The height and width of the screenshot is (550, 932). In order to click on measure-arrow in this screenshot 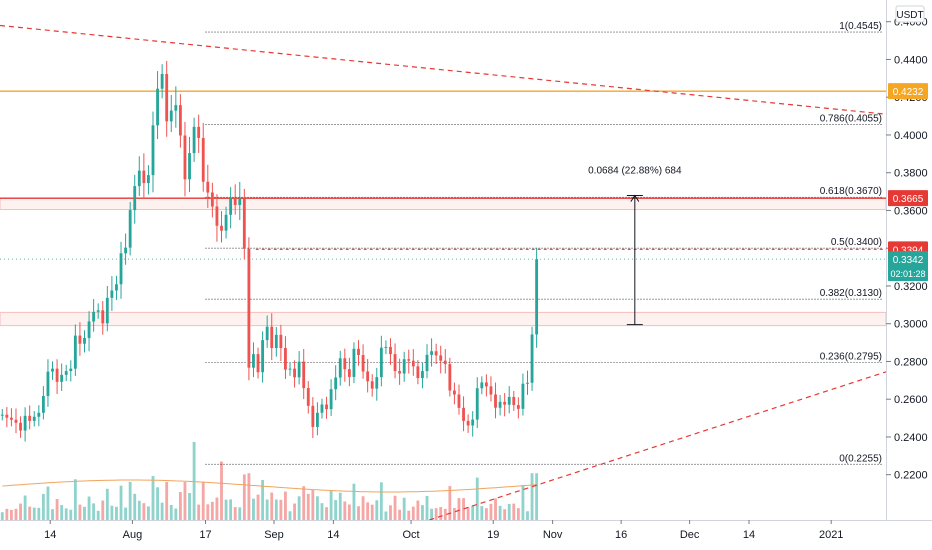, I will do `click(635, 198)`.